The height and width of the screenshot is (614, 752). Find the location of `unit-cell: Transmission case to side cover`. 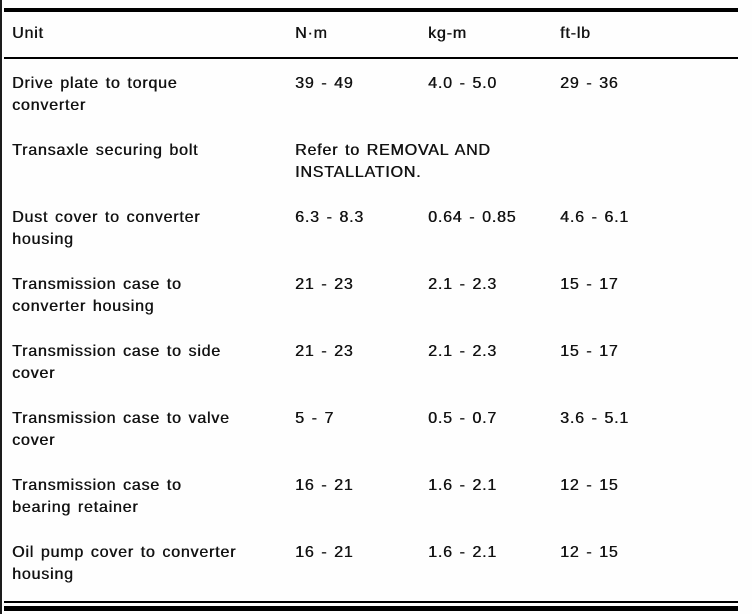

unit-cell: Transmission case to side cover is located at coordinates (145, 360).